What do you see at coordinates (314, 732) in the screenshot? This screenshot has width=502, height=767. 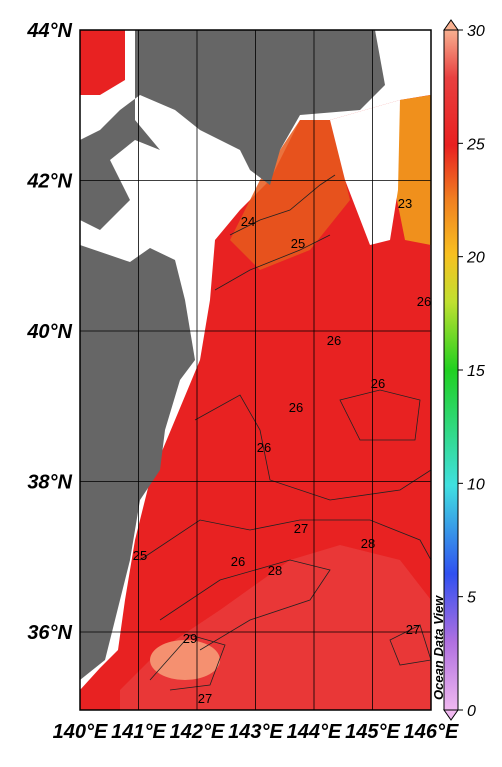 I see `lon-label: 144°E` at bounding box center [314, 732].